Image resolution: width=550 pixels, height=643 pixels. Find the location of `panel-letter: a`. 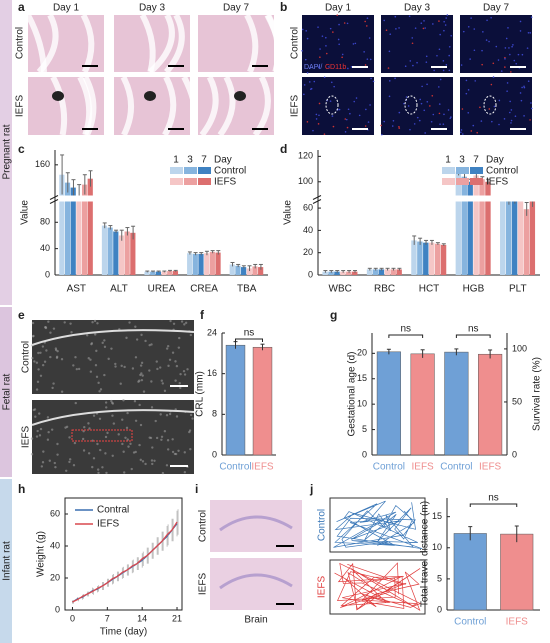

panel-letter: a is located at coordinates (21, 7).